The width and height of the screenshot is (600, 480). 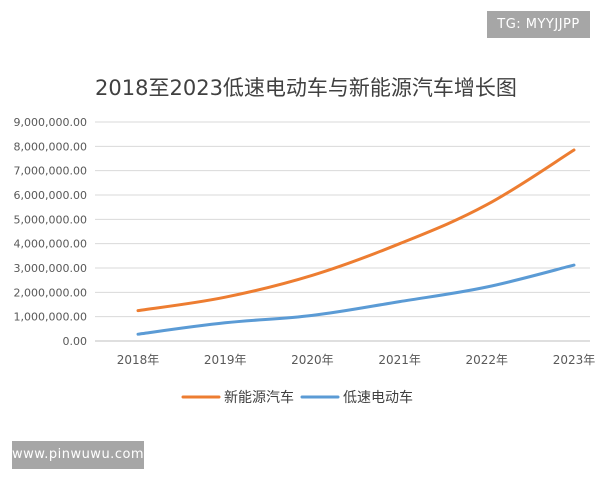 I want to click on x-tick-label: 2023年, so click(x=574, y=360).